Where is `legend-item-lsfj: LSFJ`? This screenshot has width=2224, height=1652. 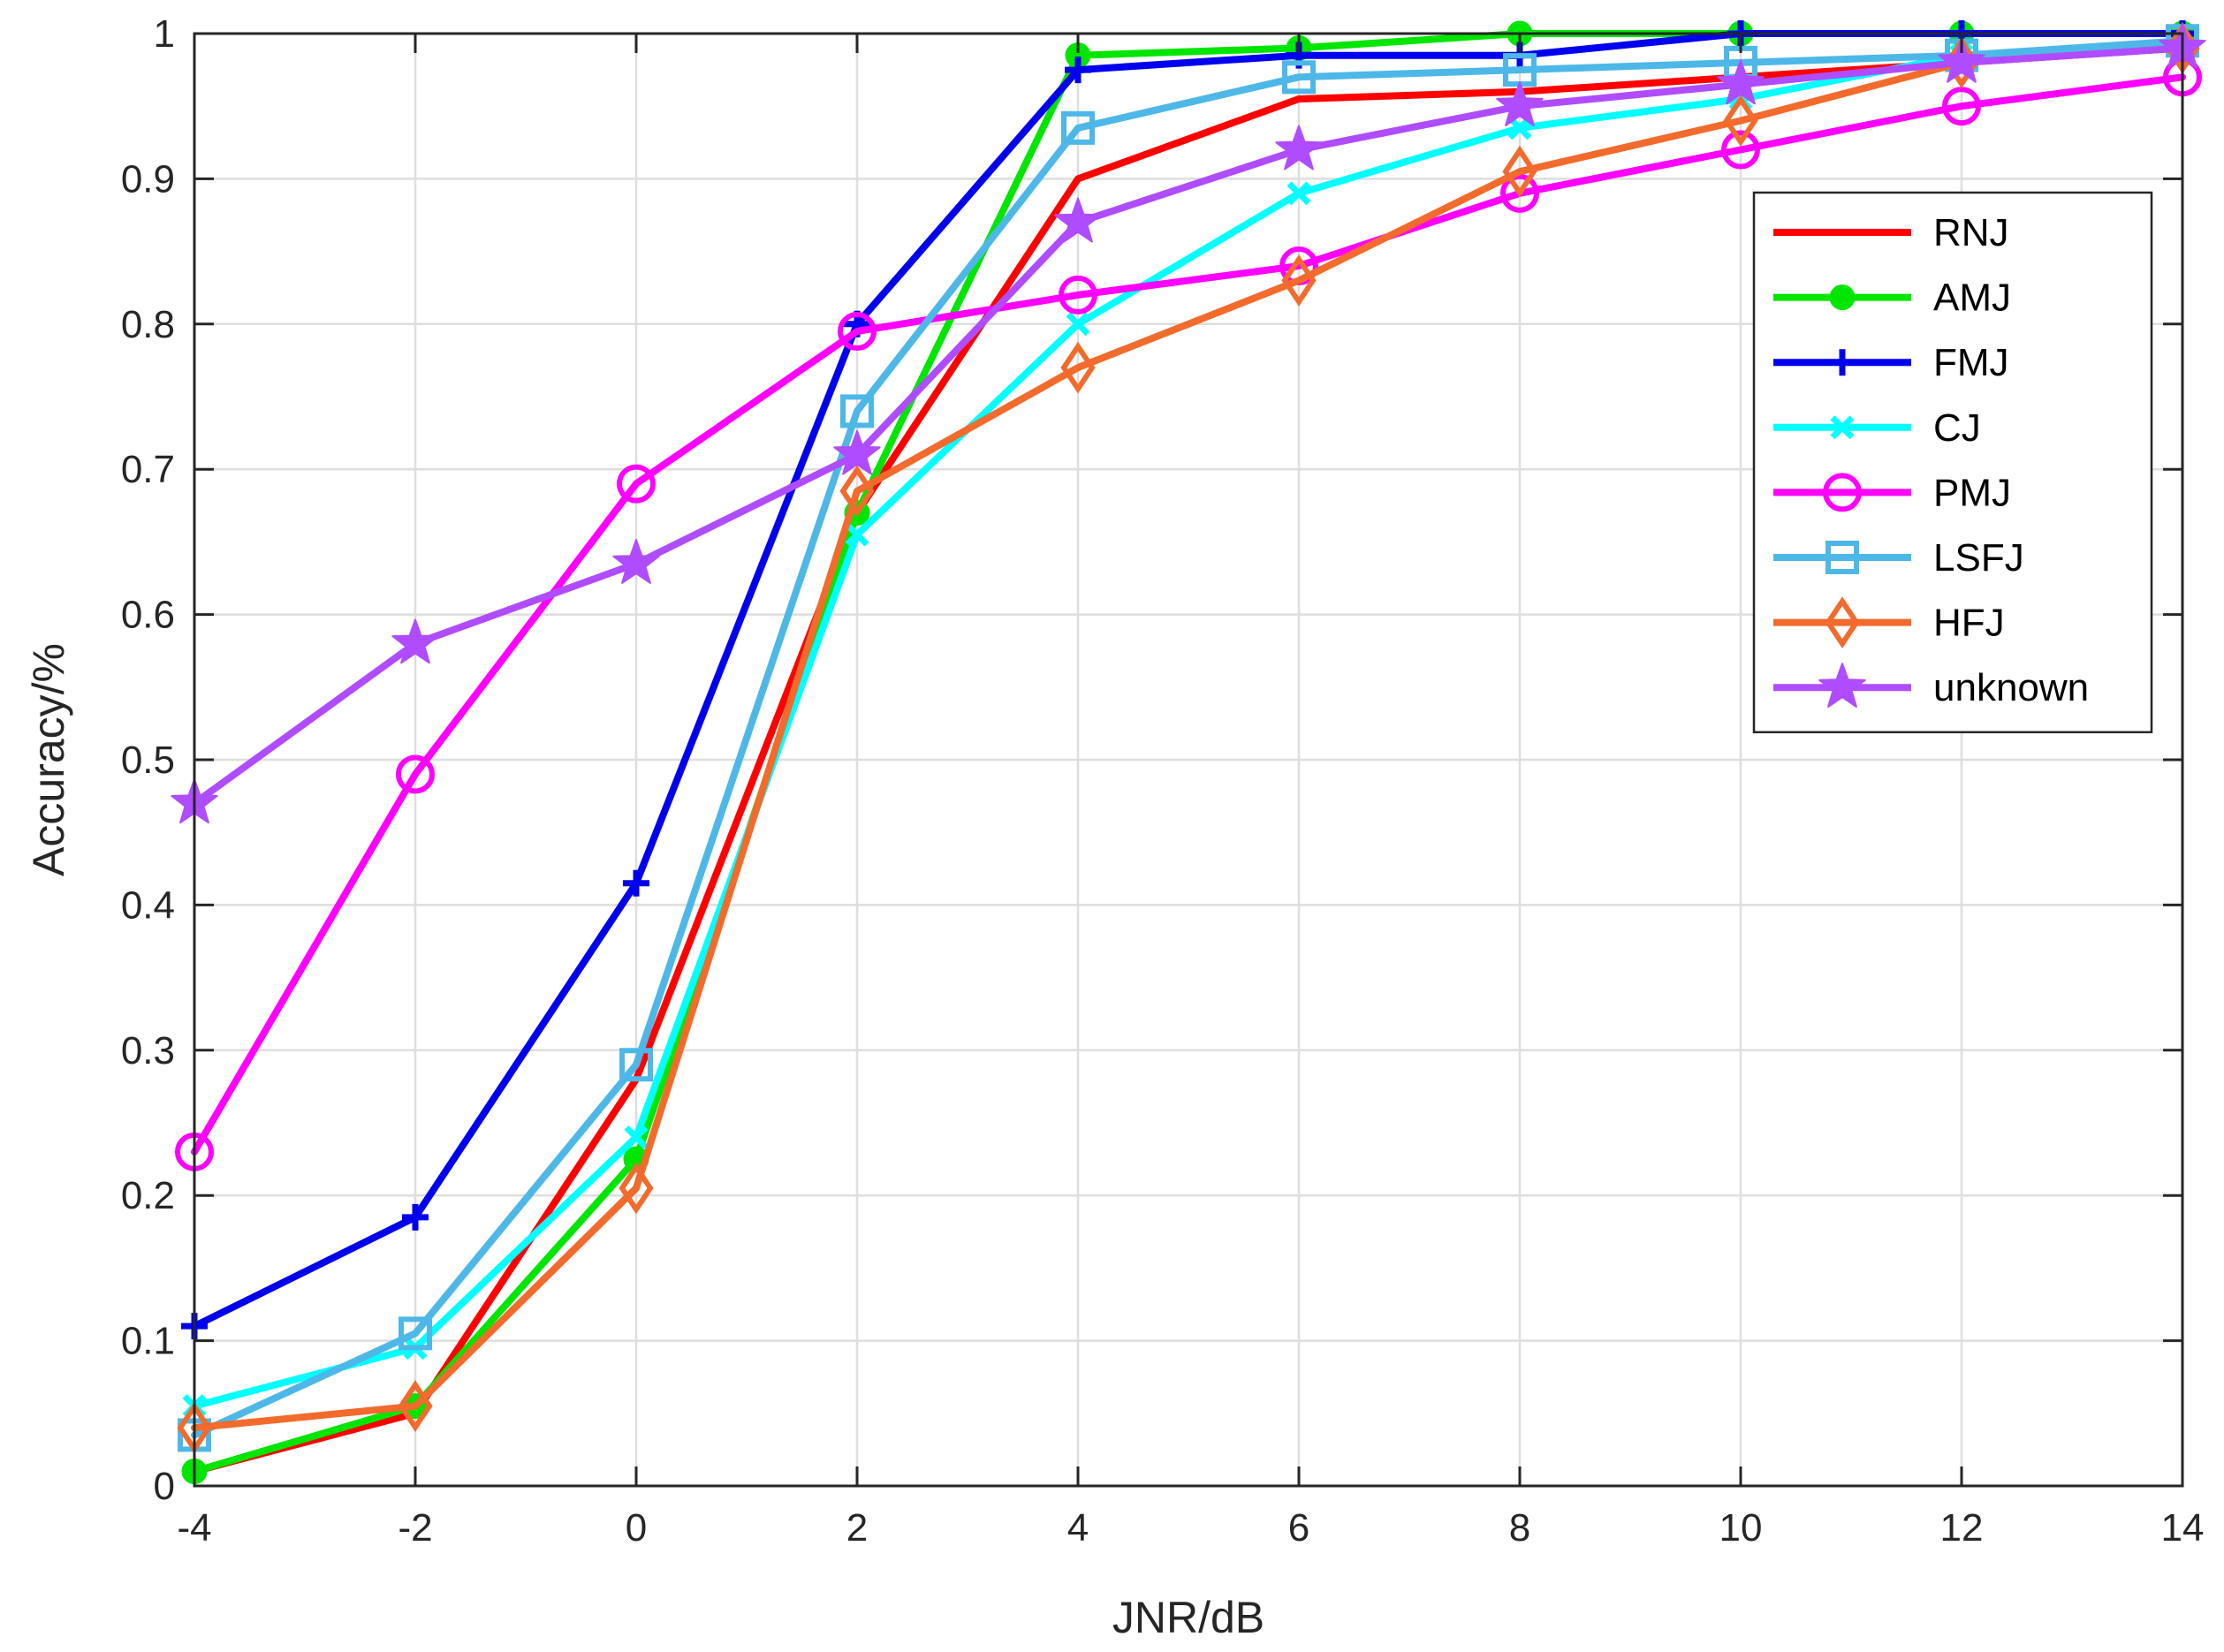 legend-item-lsfj: LSFJ is located at coordinates (1898, 558).